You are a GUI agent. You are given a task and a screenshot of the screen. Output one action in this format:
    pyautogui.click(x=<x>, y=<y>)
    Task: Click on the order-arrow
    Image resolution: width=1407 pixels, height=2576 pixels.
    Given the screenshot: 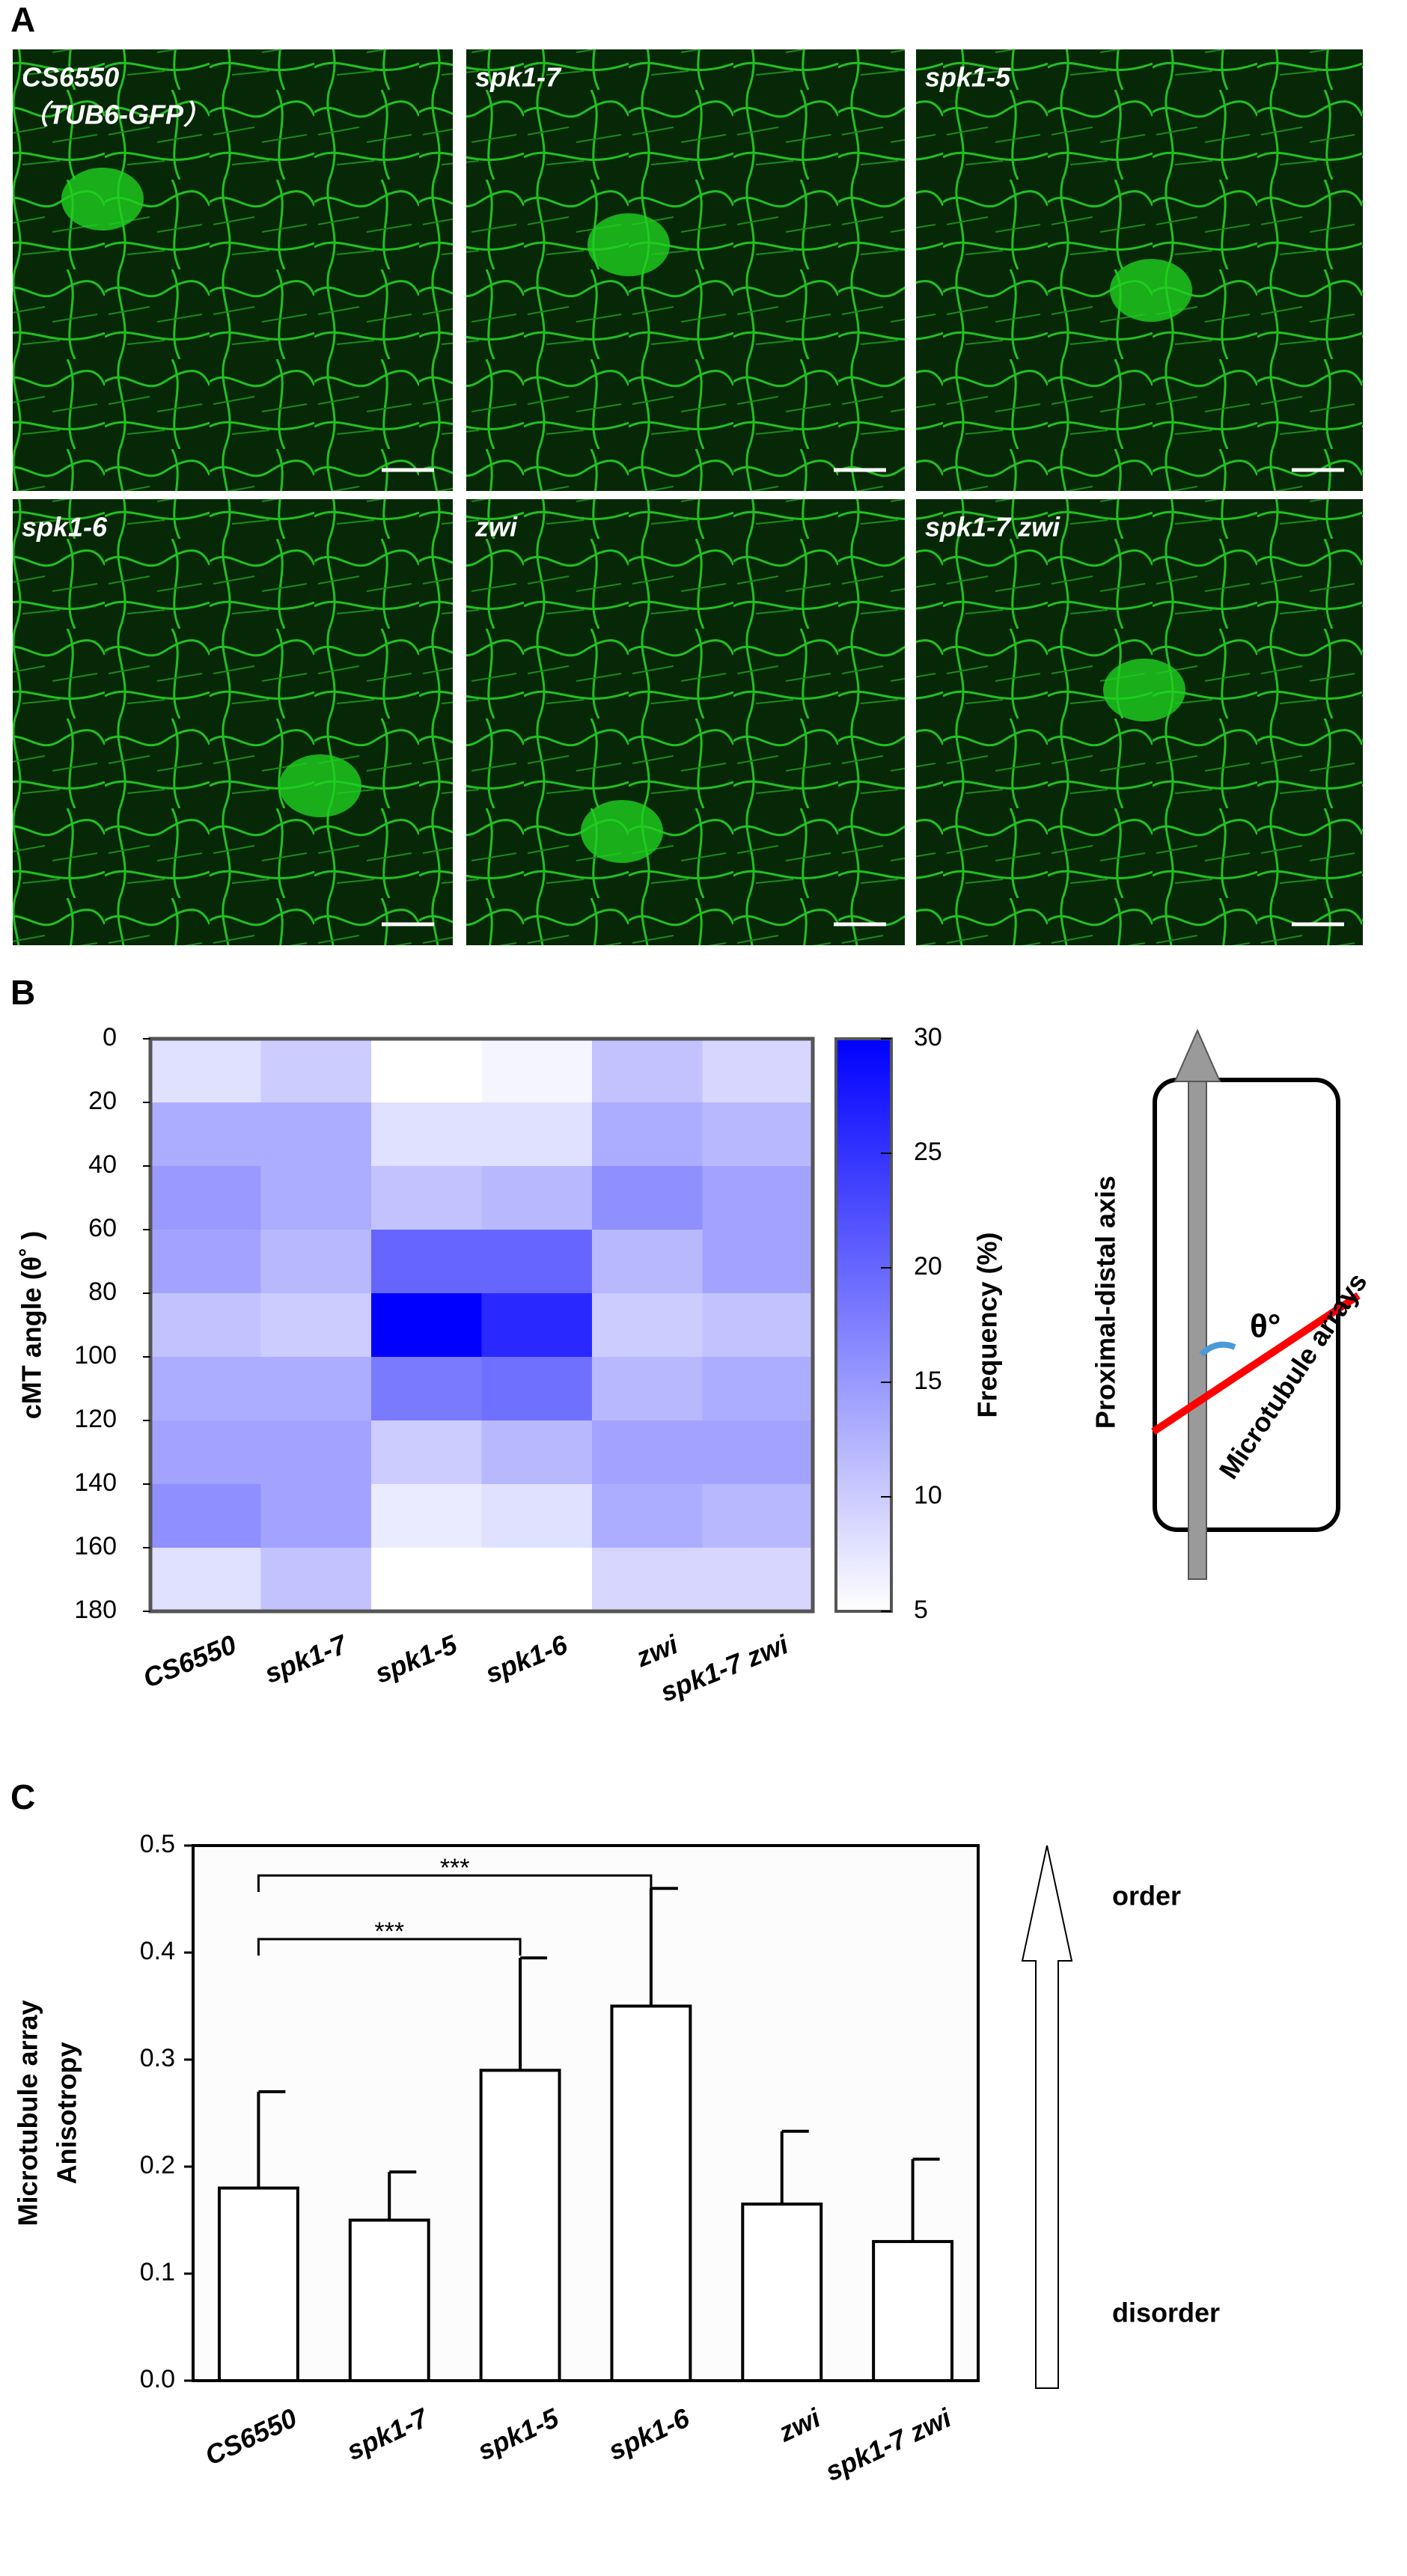 What is the action you would take?
    pyautogui.click(x=1047, y=2117)
    